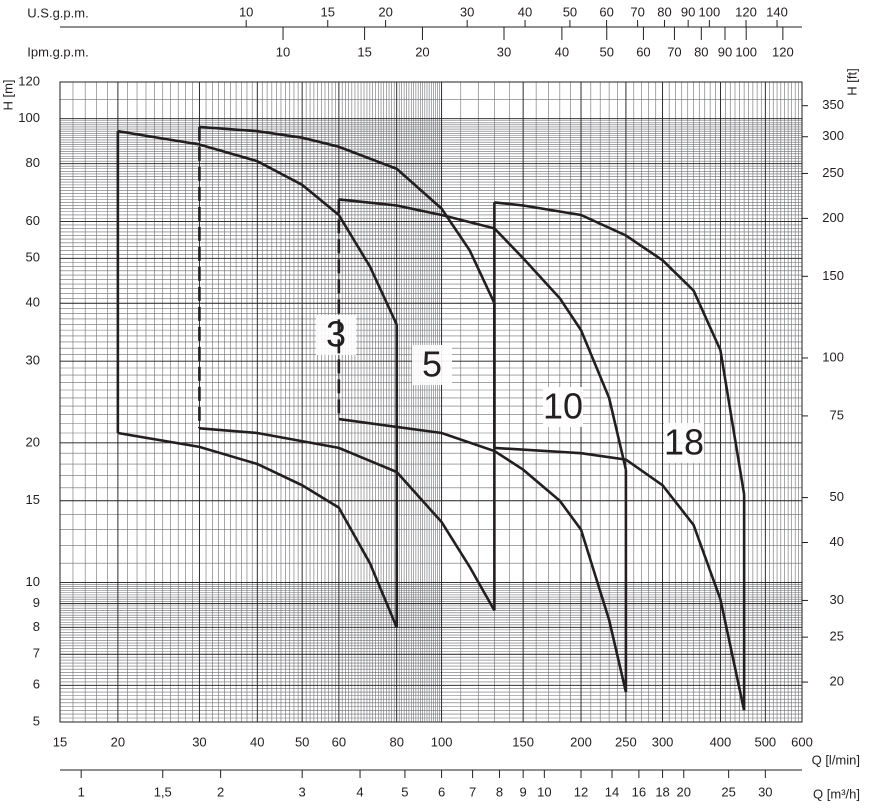  I want to click on y-tick-label: 120, so click(29, 80).